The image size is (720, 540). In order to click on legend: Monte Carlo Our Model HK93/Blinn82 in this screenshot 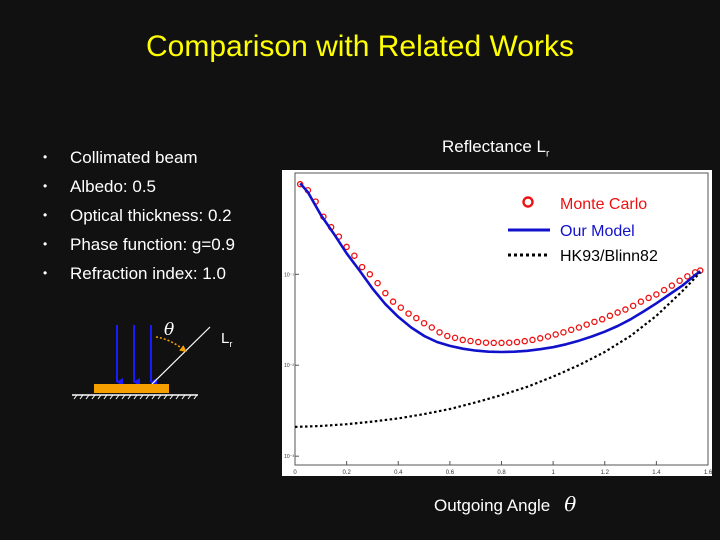, I will do `click(583, 230)`.